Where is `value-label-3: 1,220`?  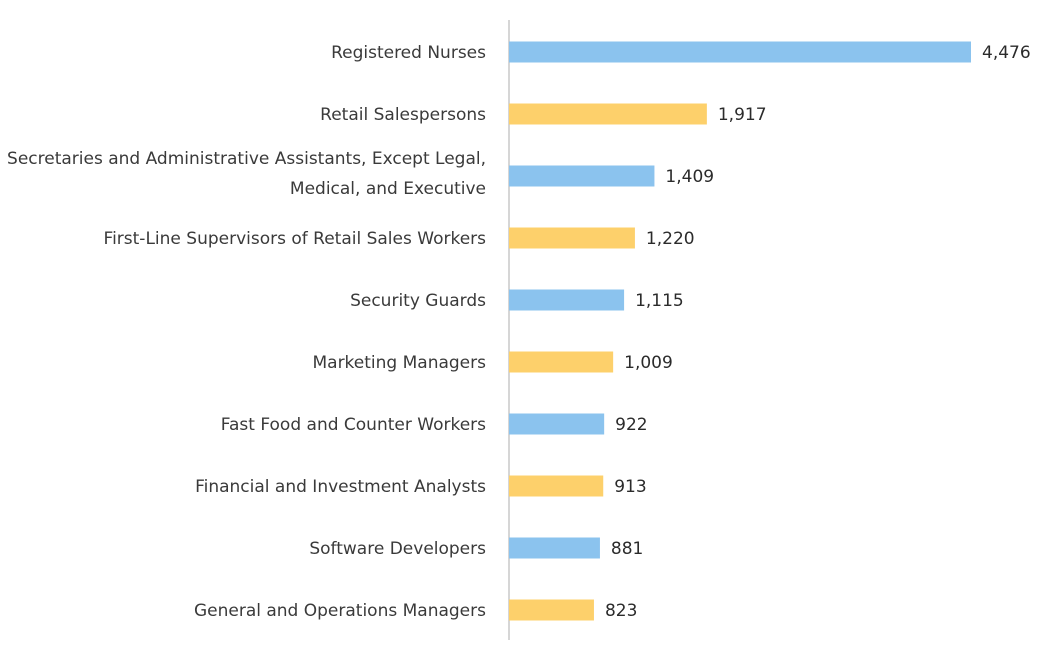 value-label-3: 1,220 is located at coordinates (670, 239).